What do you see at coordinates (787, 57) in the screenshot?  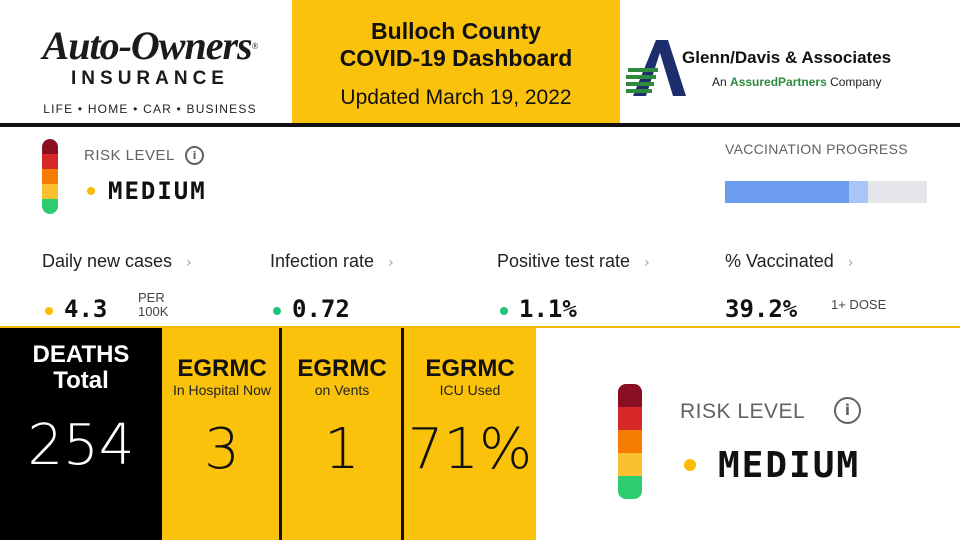 I see `glenn-davis-name: Glenn/Davis & Associates` at bounding box center [787, 57].